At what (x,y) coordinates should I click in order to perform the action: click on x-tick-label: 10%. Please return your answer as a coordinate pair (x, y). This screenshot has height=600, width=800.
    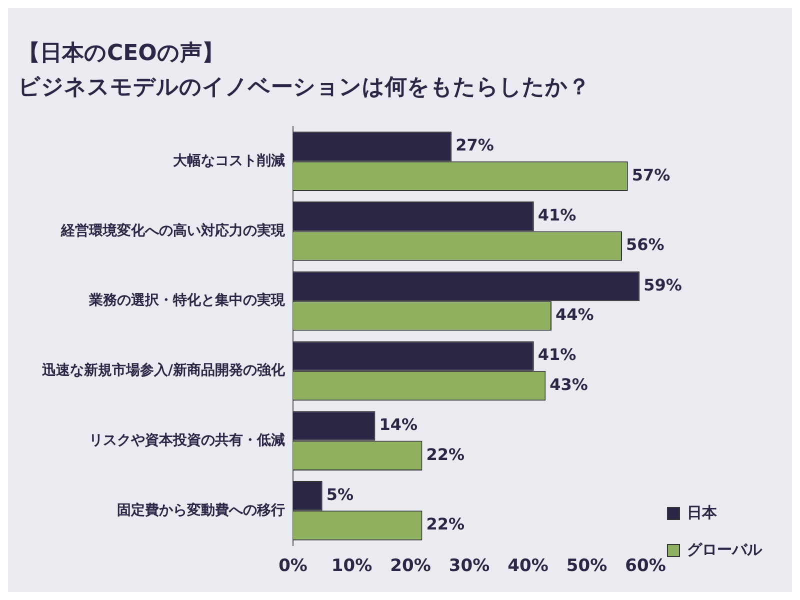
    Looking at the image, I should click on (351, 566).